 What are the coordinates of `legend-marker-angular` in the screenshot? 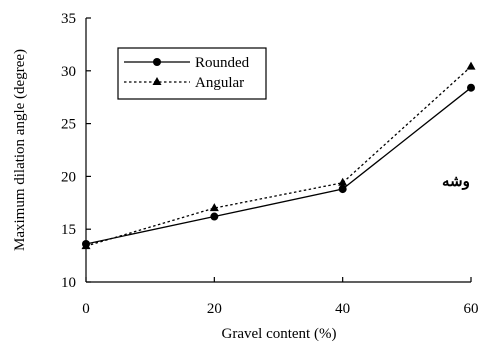 It's located at (157, 81).